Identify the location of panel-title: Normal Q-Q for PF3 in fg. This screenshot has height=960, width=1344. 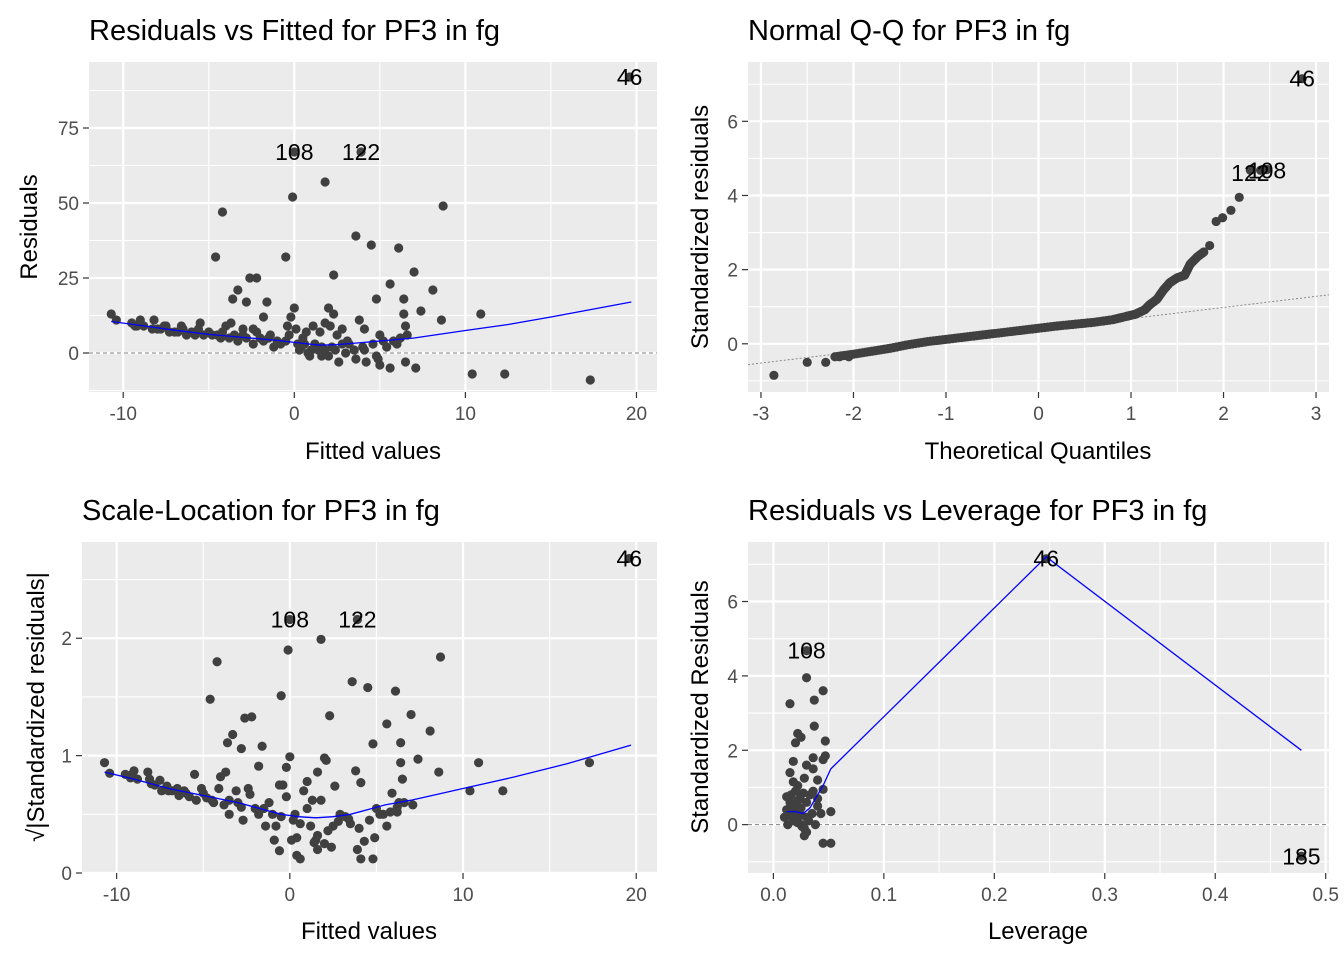
(909, 31).